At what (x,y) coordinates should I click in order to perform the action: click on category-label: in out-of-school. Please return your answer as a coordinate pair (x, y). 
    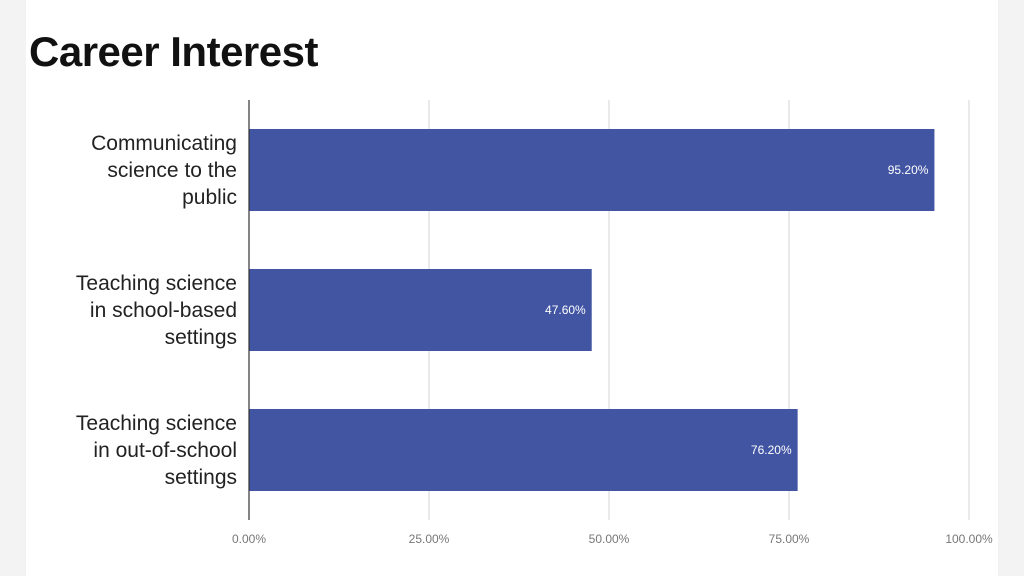
    Looking at the image, I should click on (165, 450).